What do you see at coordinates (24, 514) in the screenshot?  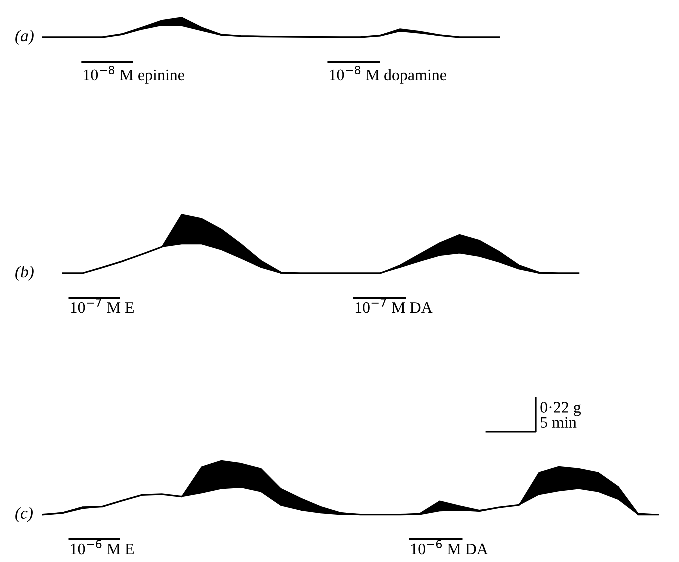 I see `text: (c)` at bounding box center [24, 514].